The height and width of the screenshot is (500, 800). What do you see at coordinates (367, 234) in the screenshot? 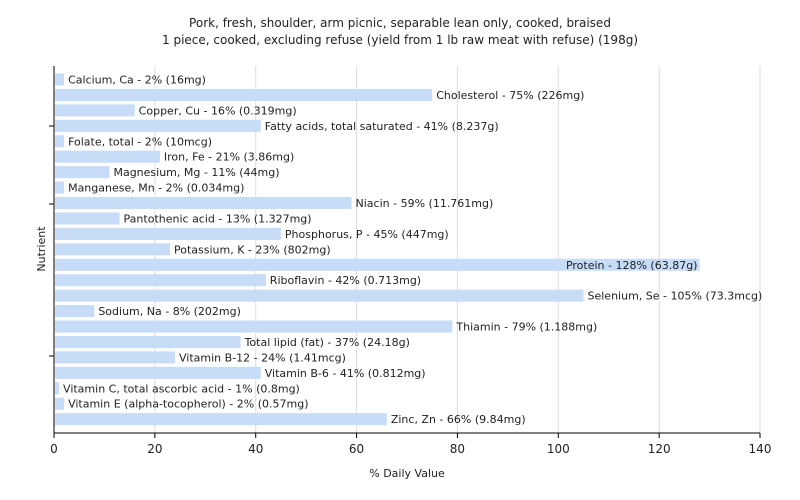
I see `bar-label: Phosphorus, P - 45% (447mg)` at bounding box center [367, 234].